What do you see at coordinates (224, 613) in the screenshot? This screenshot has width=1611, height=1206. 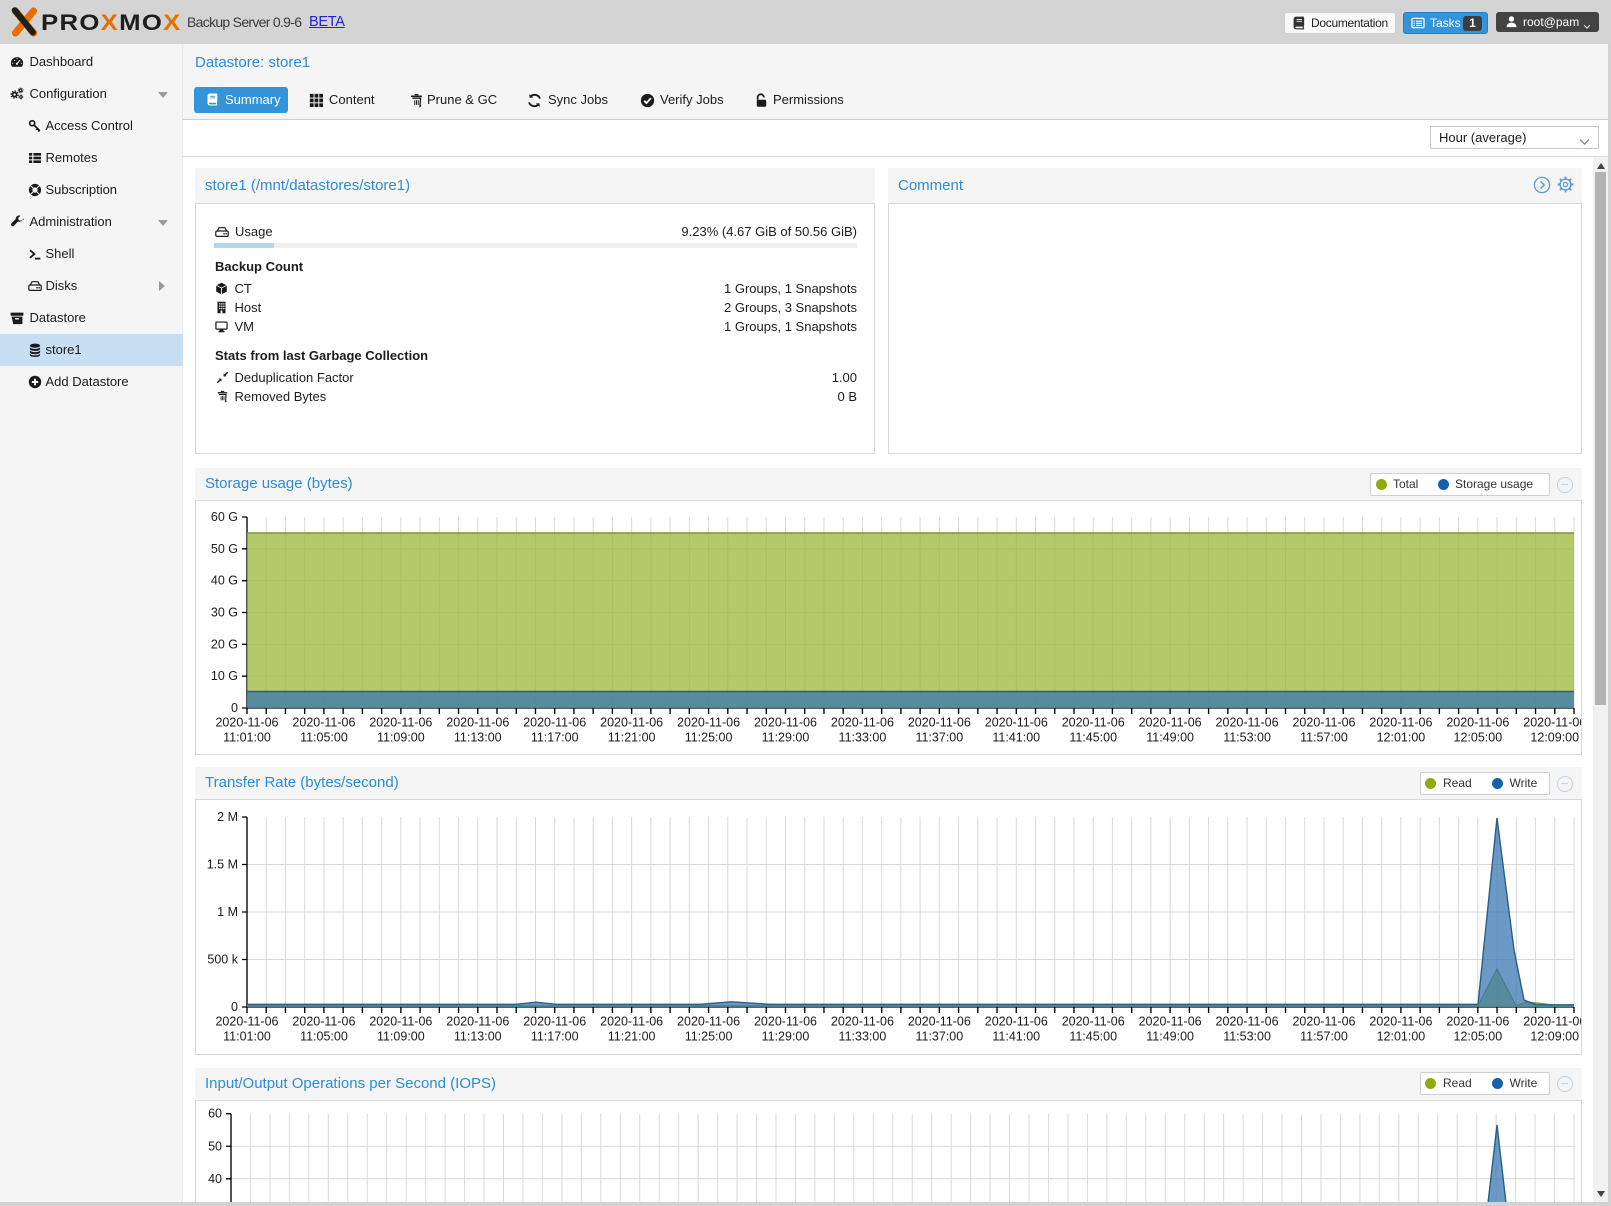 I see `svg-text: 30 G` at bounding box center [224, 613].